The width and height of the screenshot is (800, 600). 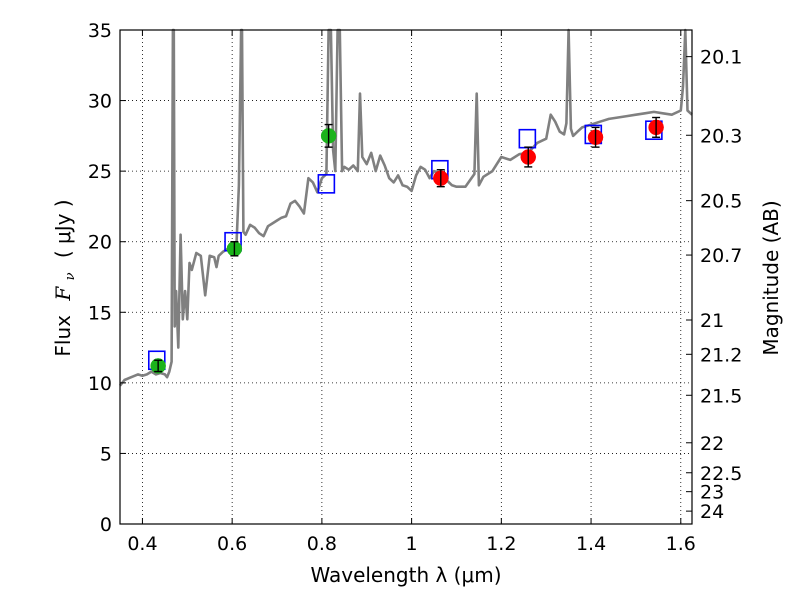 What do you see at coordinates (405, 575) in the screenshot?
I see `x-axis-label: Wavelength λ (μm)` at bounding box center [405, 575].